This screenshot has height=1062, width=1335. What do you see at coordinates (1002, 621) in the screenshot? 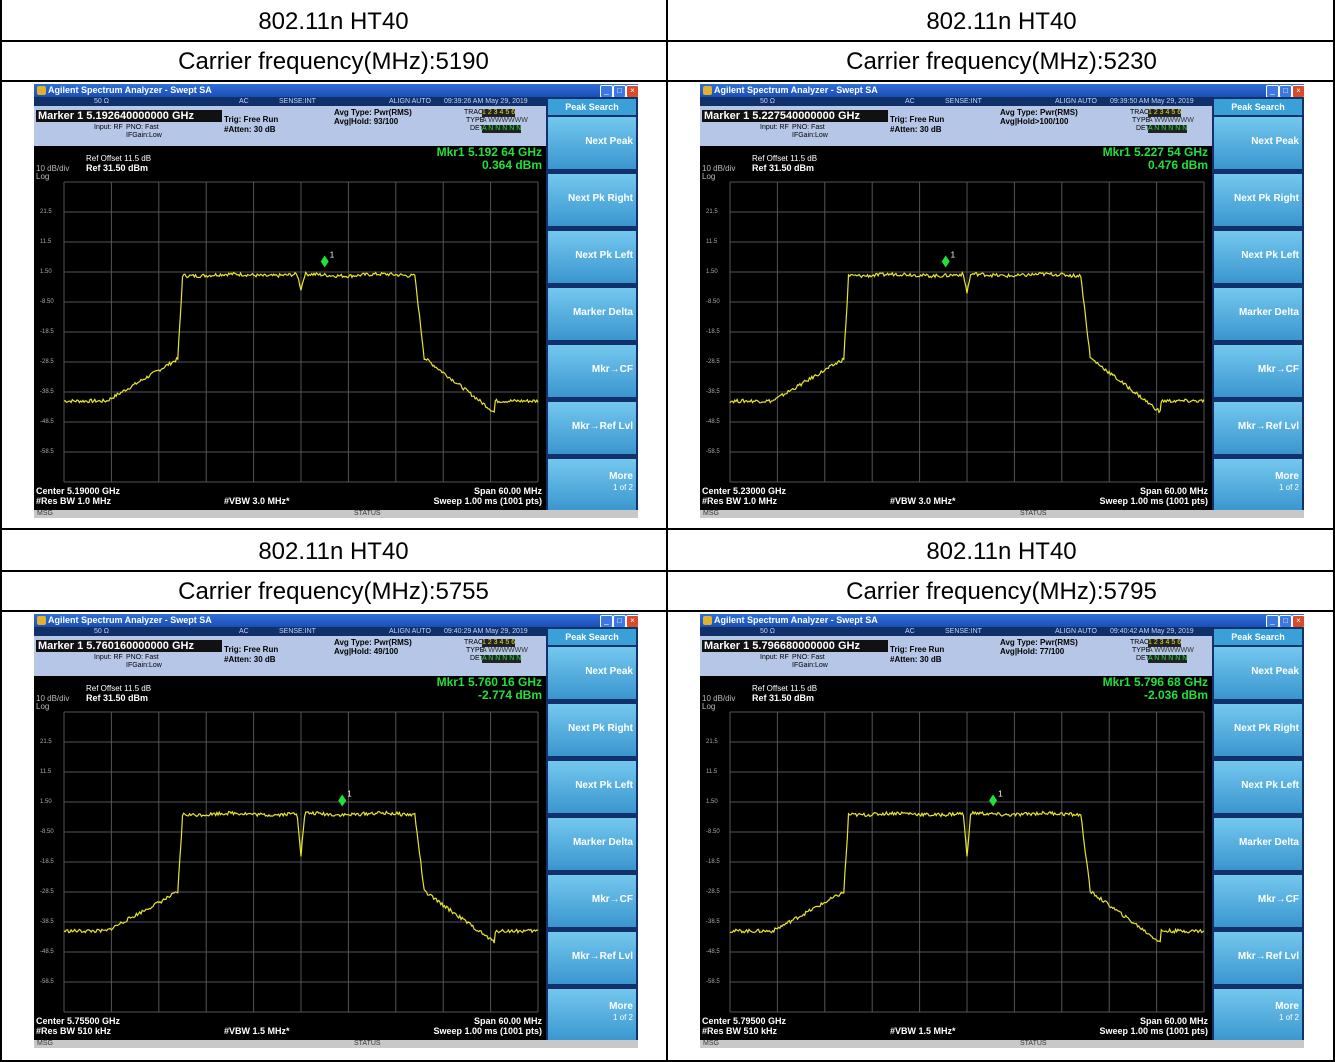
I see `window-titlebar: Agilent Spectrum Analyzer - Swept SA _ □ ×` at bounding box center [1002, 621].